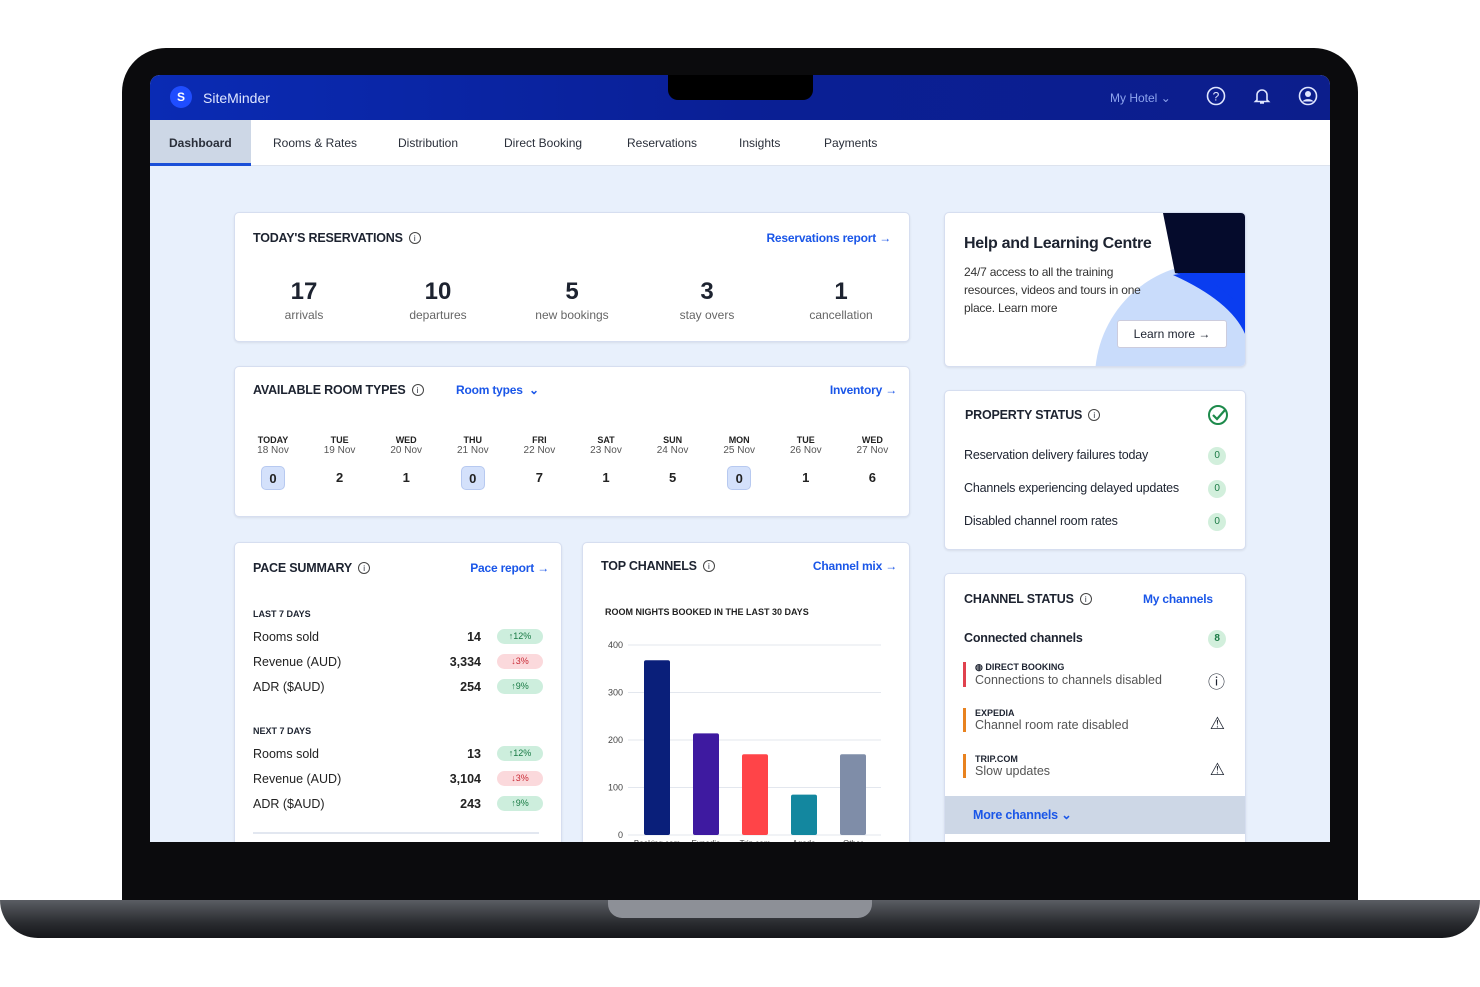 The image size is (1480, 987). Describe the element at coordinates (339, 440) in the screenshot. I see `day-name: TUE` at that location.